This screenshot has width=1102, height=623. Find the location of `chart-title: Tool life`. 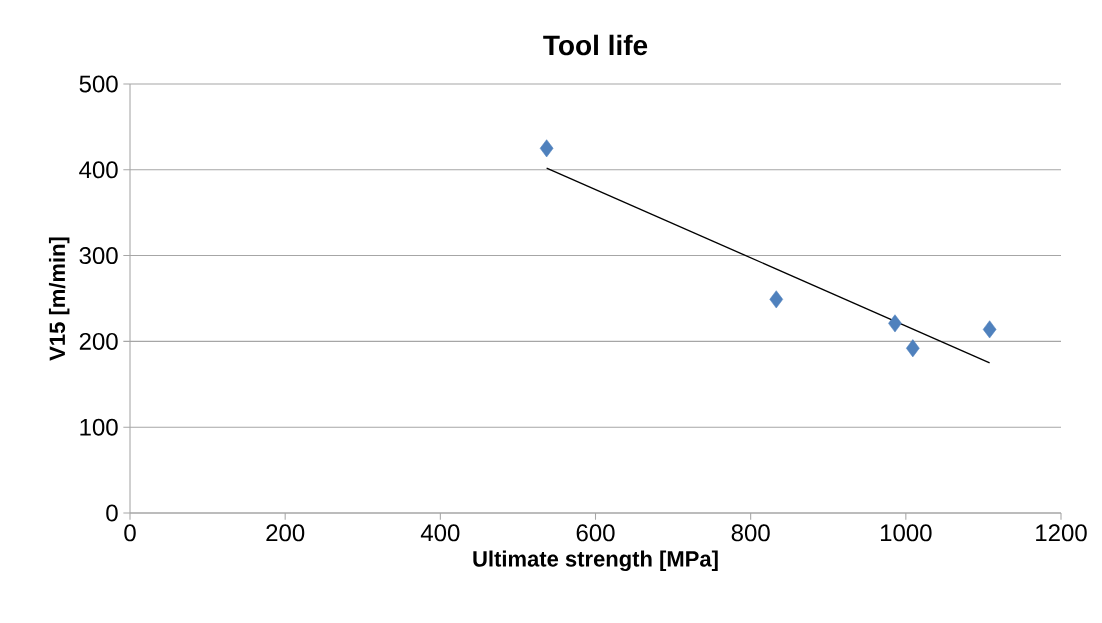

chart-title: Tool life is located at coordinates (595, 45).